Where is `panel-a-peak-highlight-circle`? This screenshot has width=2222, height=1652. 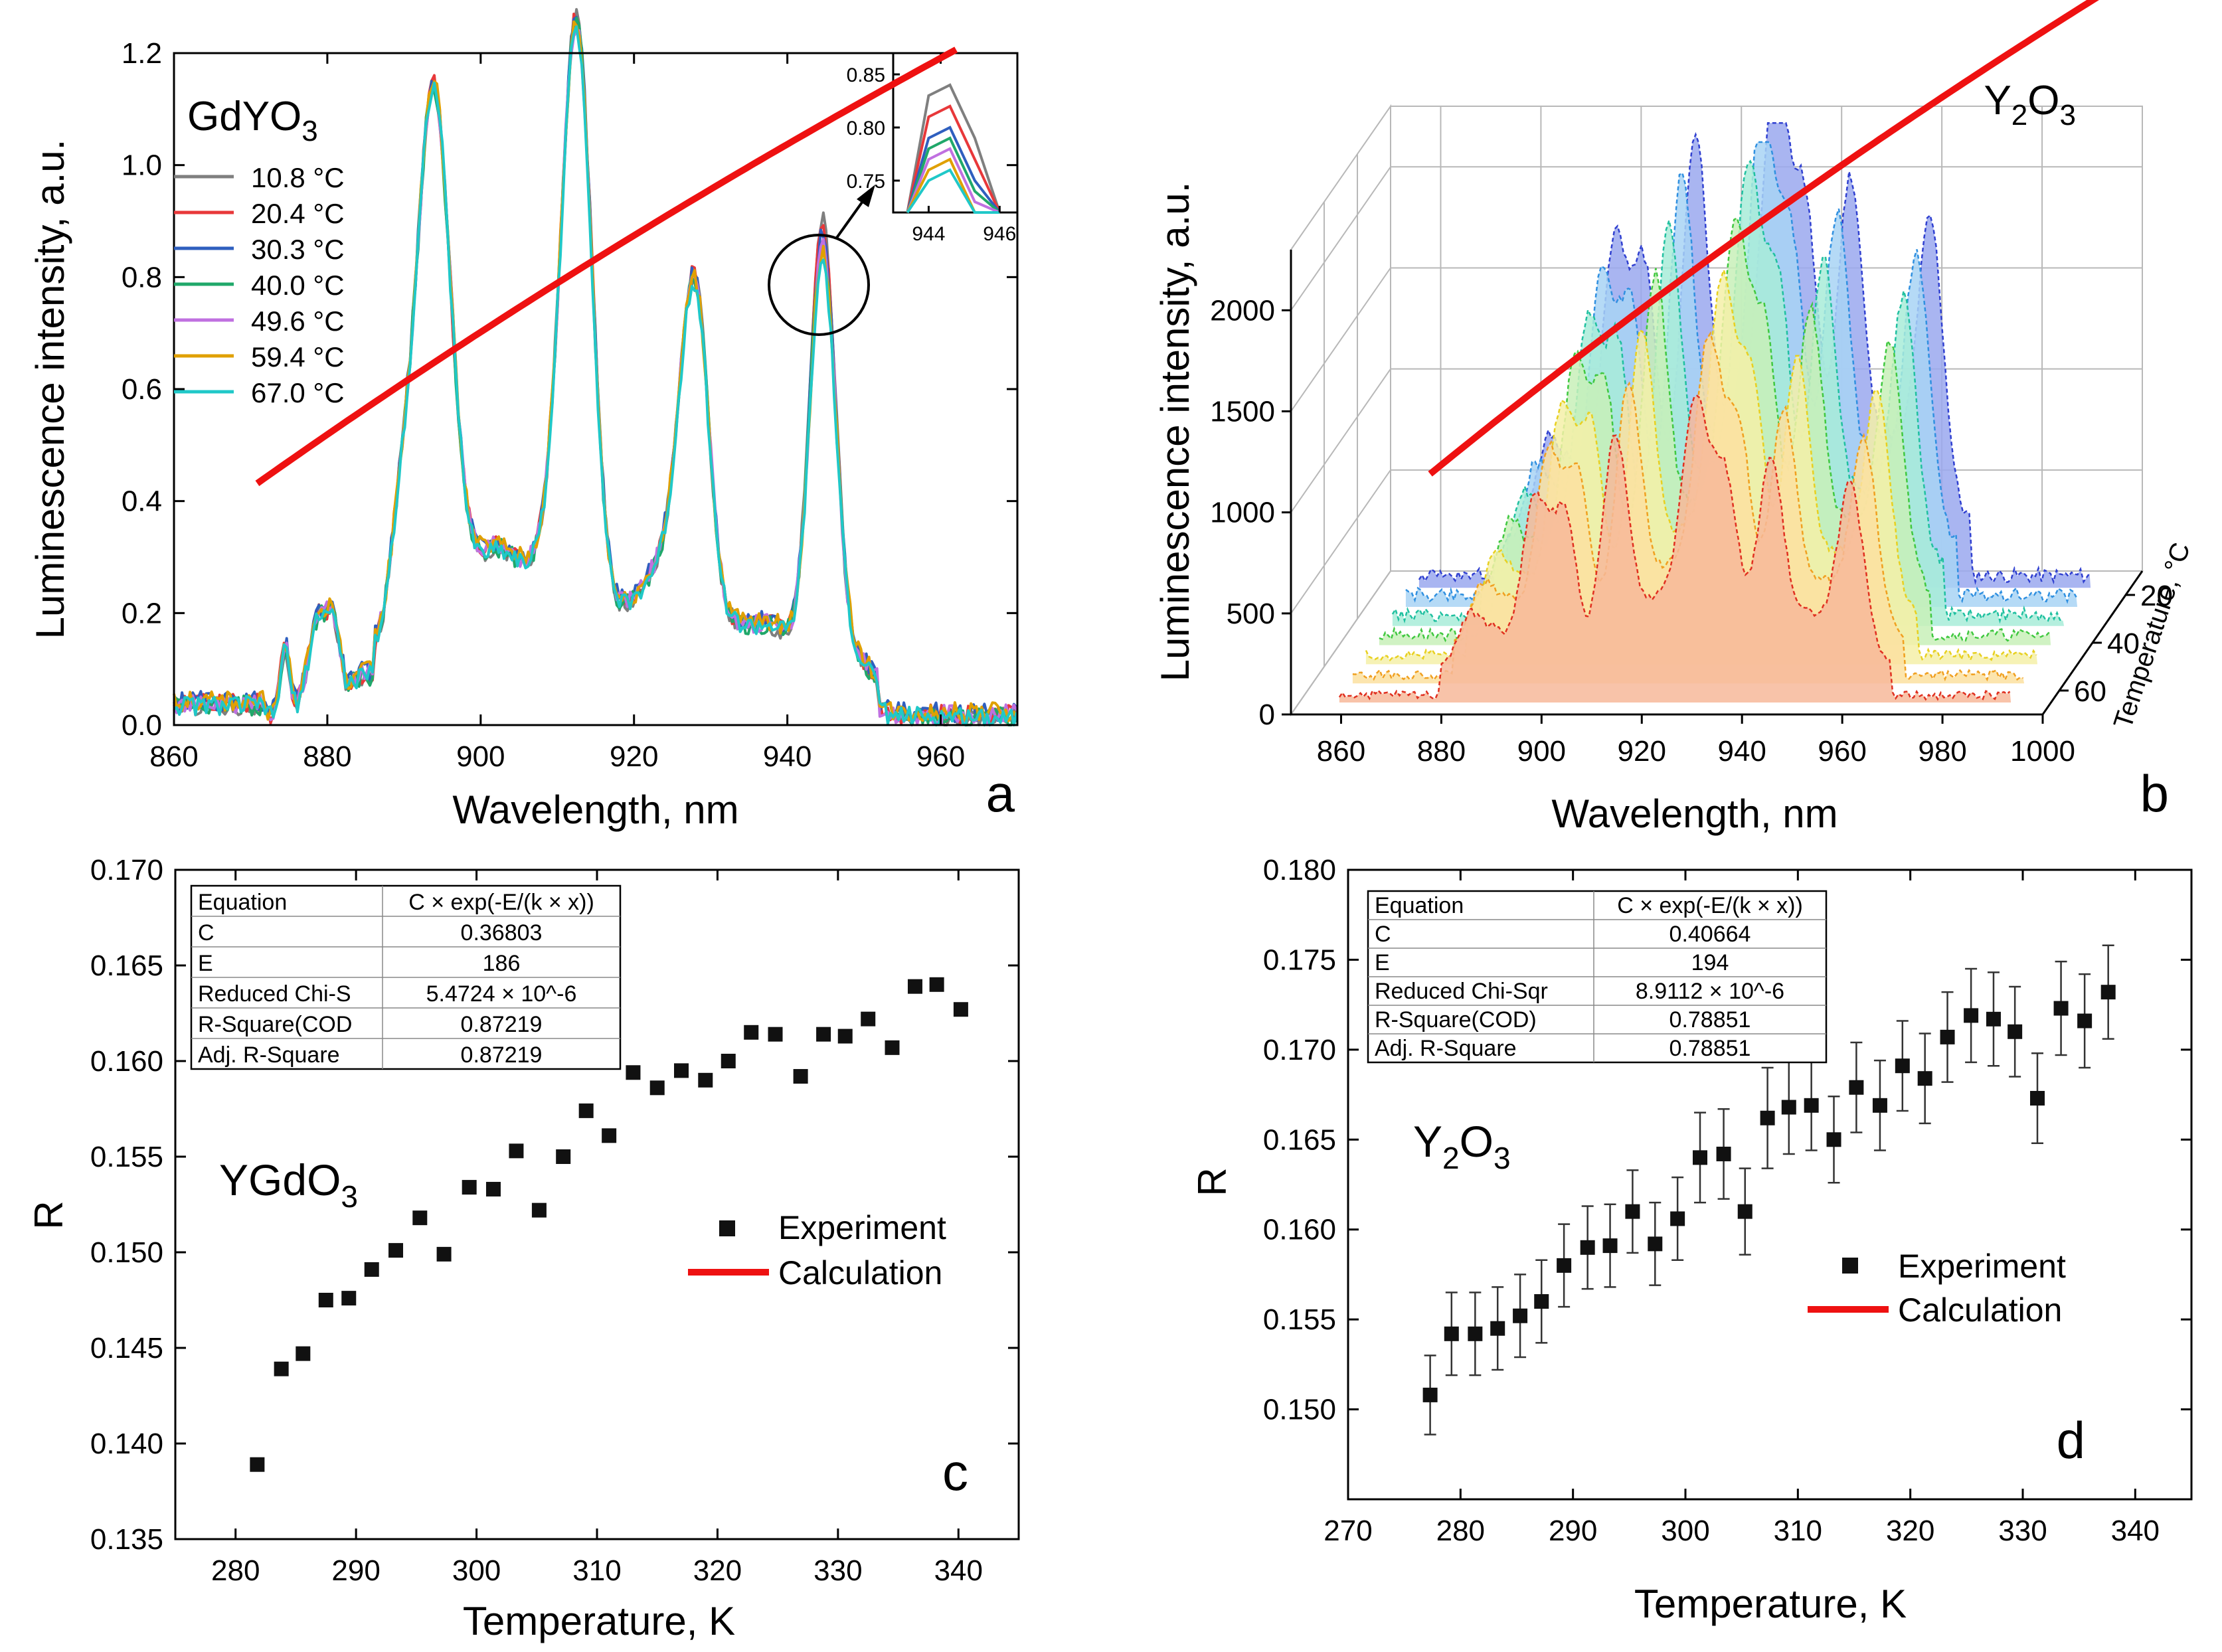
panel-a-peak-highlight-circle is located at coordinates (819, 285).